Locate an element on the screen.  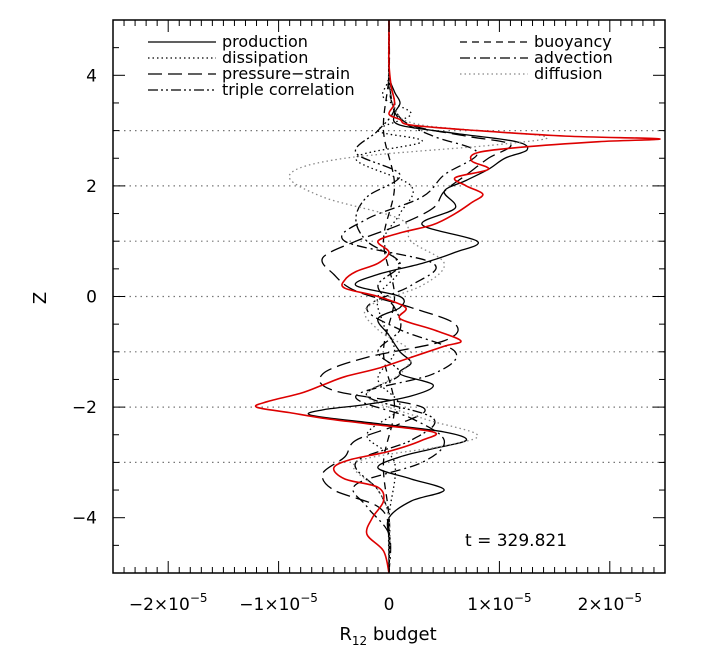
series-dissipation is located at coordinates (389, 296).